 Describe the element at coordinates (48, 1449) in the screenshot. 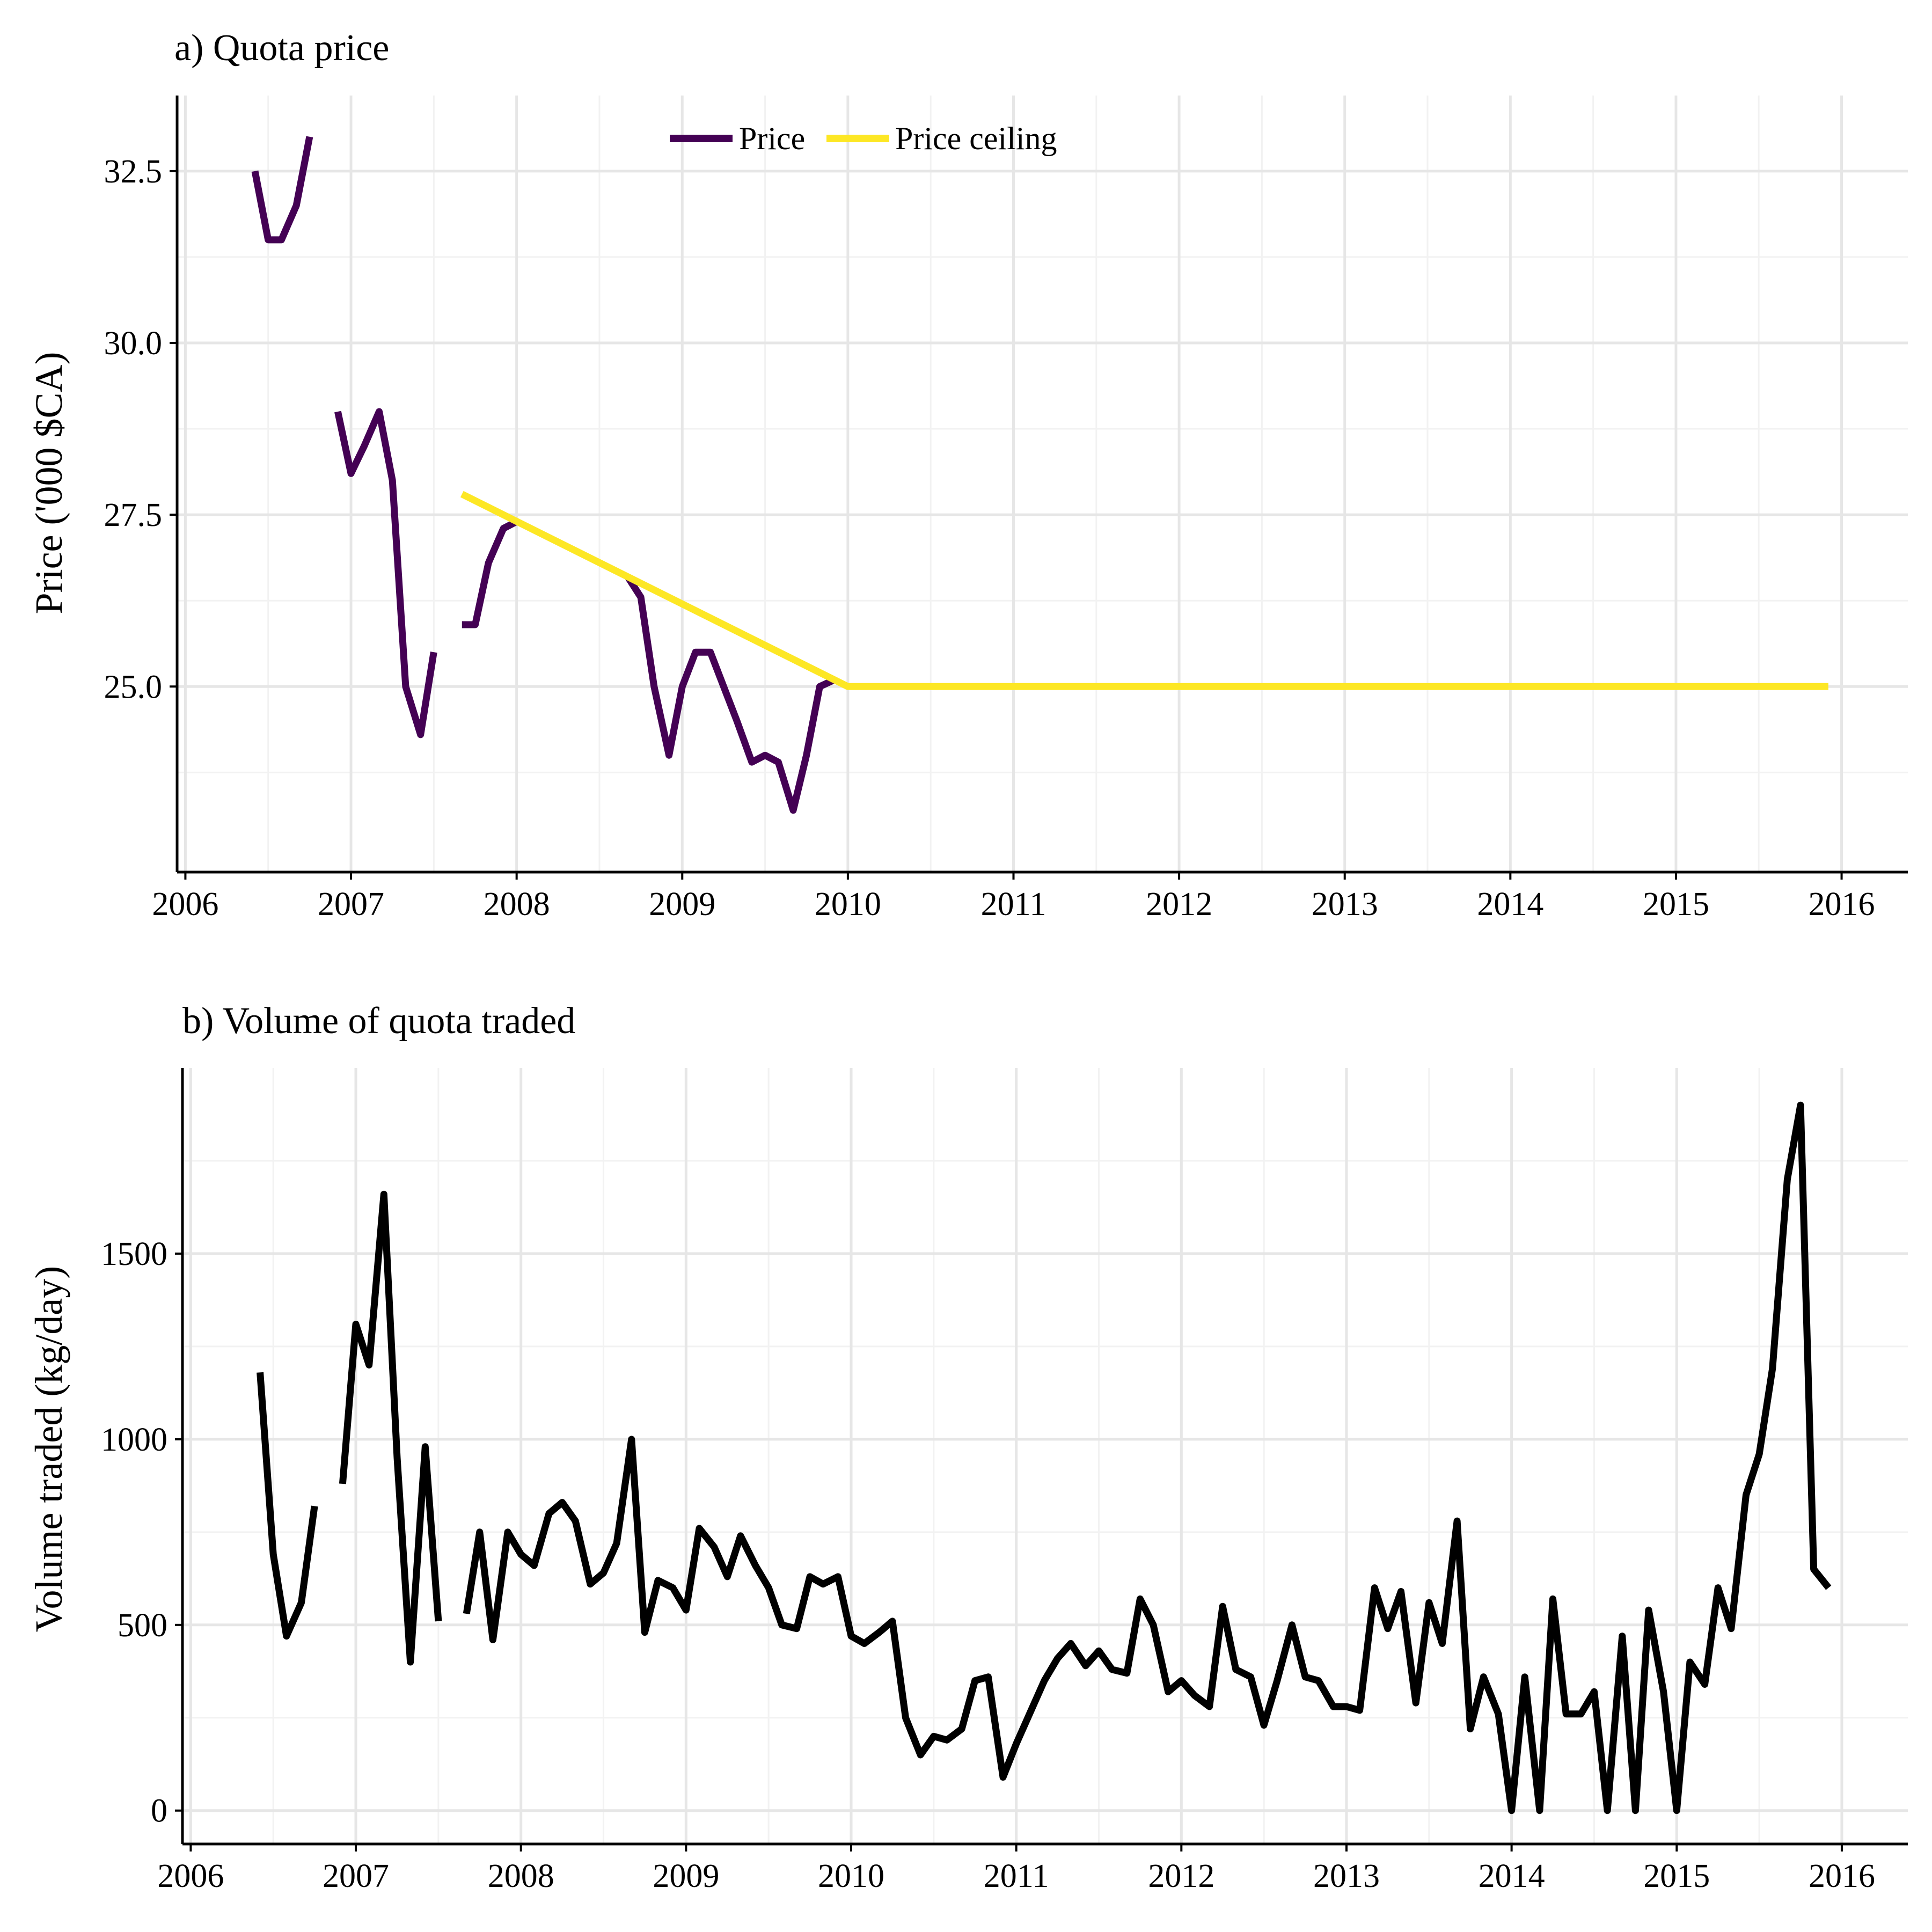

I see `panel-b-y-axis-title: Volume traded (kg/day)` at that location.